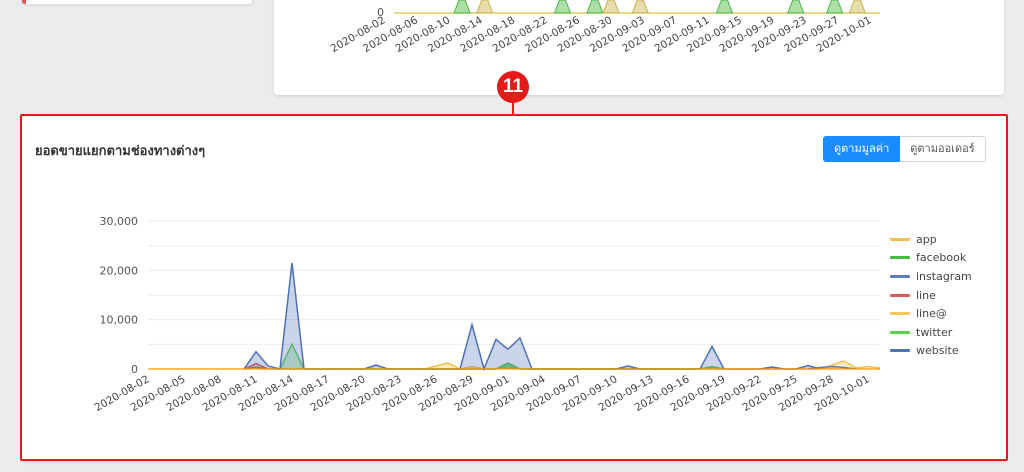 This screenshot has width=1024, height=472. What do you see at coordinates (119, 295) in the screenshot?
I see `chart-yticks: 0 10,000 20,000 30,000` at bounding box center [119, 295].